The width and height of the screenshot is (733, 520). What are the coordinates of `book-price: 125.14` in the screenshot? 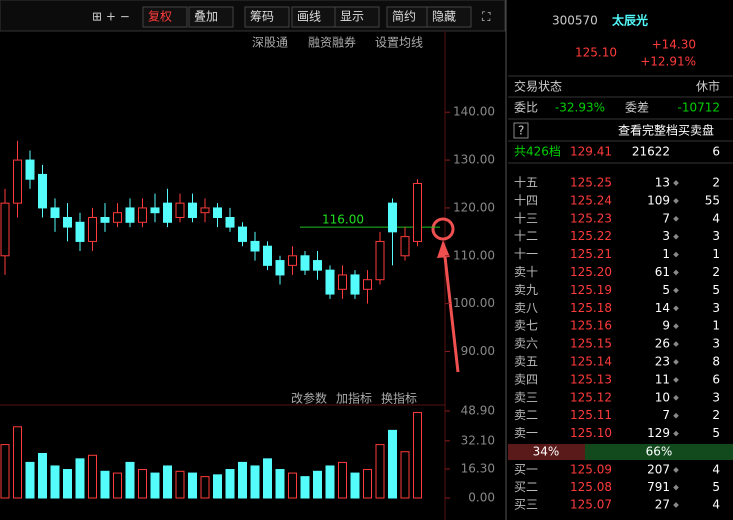 It's located at (591, 362).